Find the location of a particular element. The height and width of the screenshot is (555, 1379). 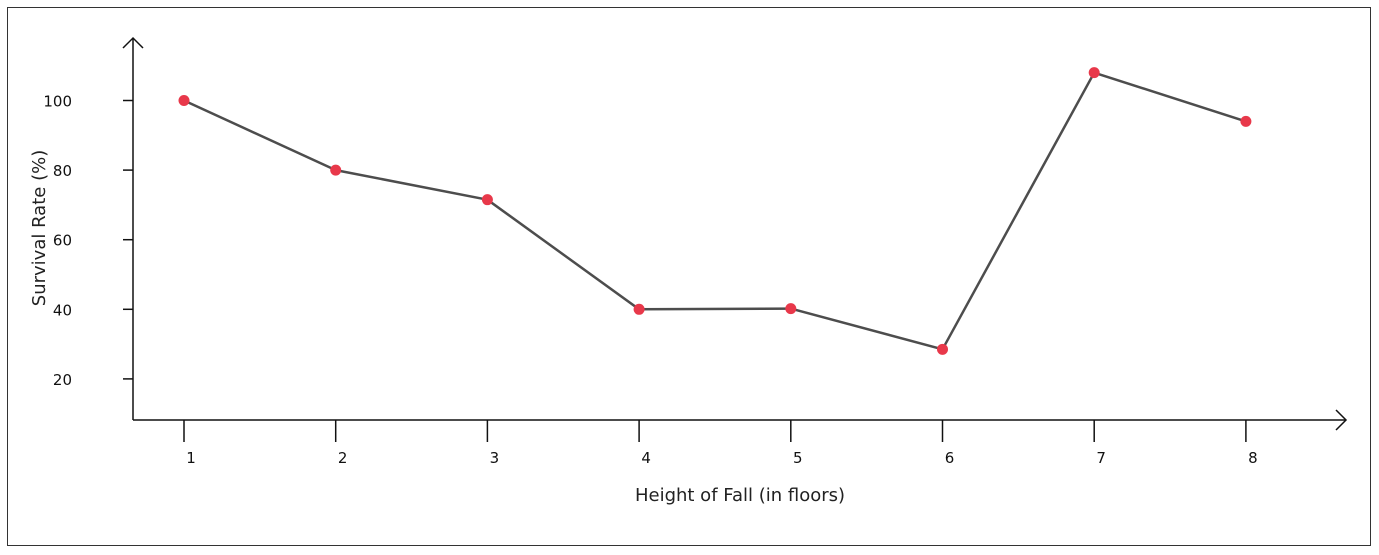

y-tick-label: 20 is located at coordinates (62, 380).